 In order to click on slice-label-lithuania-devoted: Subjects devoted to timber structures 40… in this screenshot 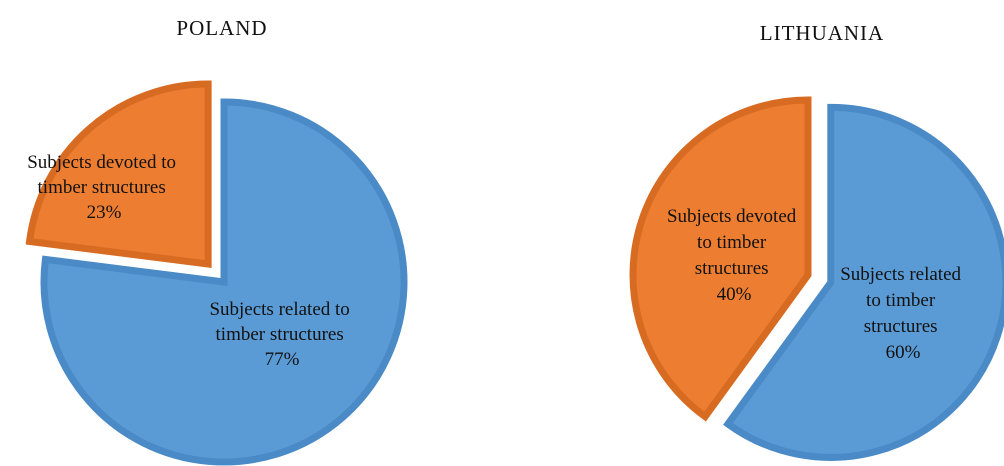, I will do `click(734, 255)`.